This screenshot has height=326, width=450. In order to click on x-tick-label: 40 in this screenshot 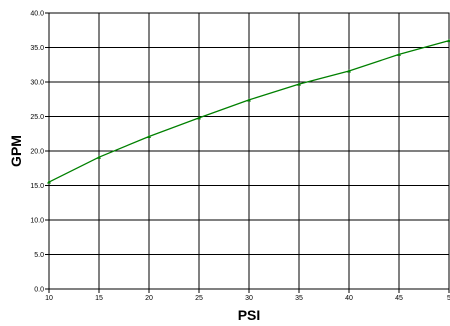, I will do `click(349, 298)`.